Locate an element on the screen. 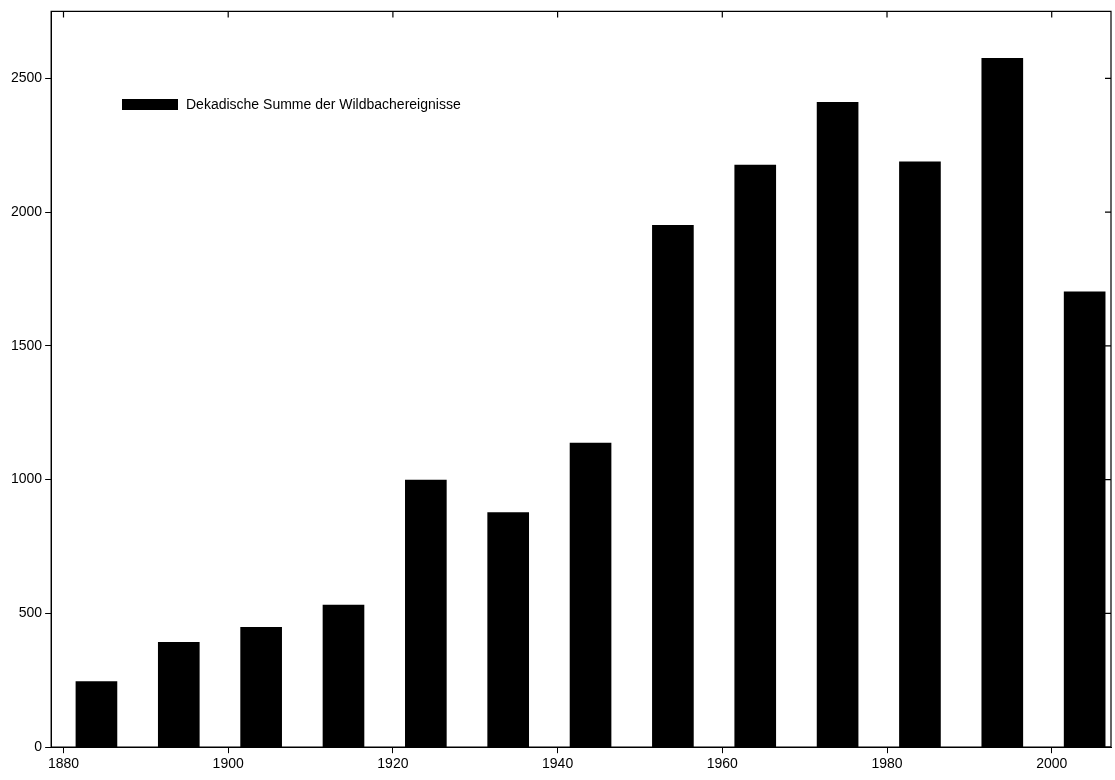 The height and width of the screenshot is (780, 1115). legend-label: Dekadische Summe der Wildbachereignisse is located at coordinates (323, 104).